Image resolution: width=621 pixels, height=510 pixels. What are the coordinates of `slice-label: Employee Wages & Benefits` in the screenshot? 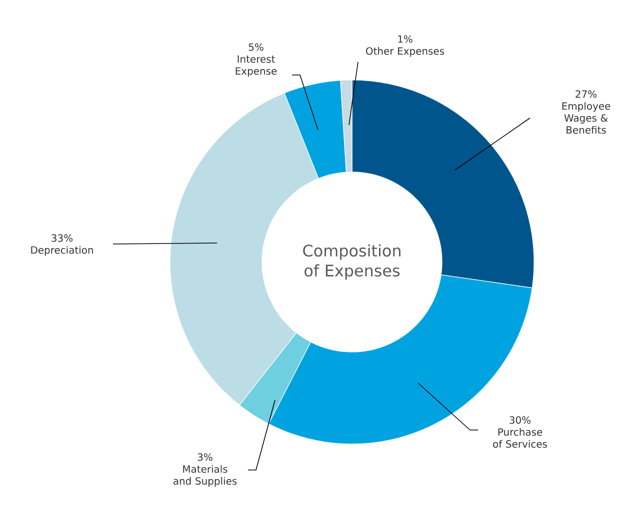 It's located at (586, 118).